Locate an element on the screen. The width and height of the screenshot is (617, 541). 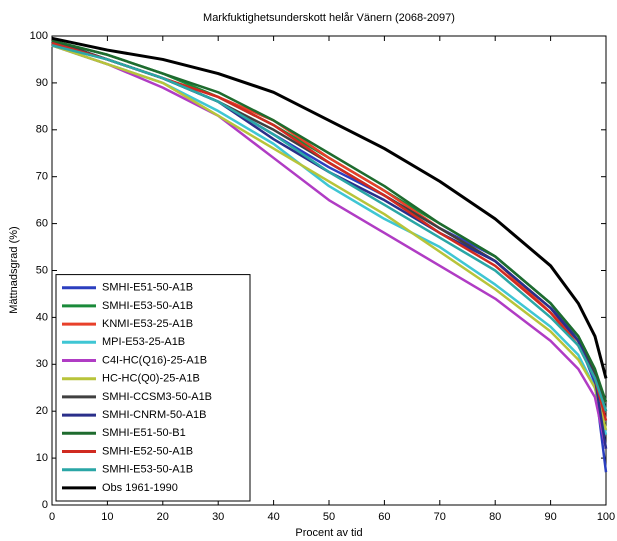
x-tick-label: 20 is located at coordinates (163, 517).